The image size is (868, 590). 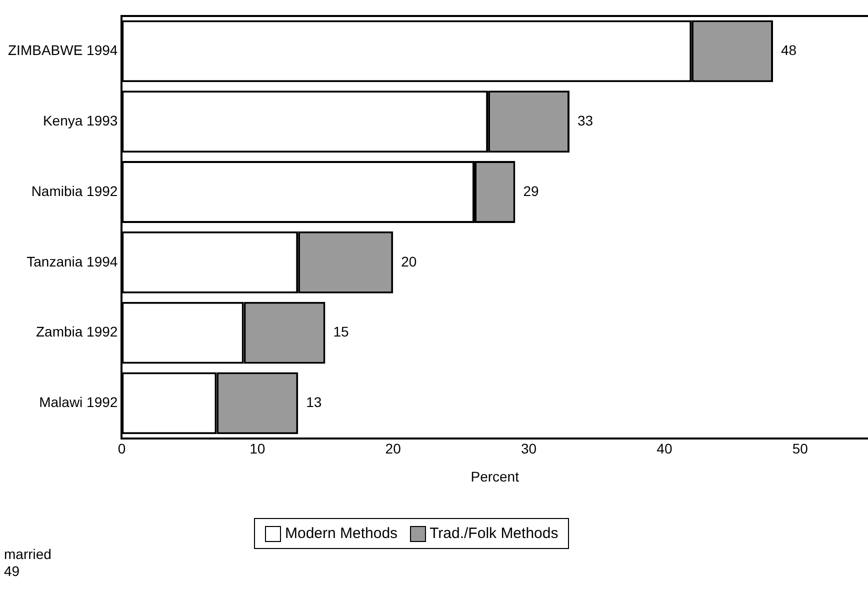 I want to click on total-label: 20, so click(x=409, y=261).